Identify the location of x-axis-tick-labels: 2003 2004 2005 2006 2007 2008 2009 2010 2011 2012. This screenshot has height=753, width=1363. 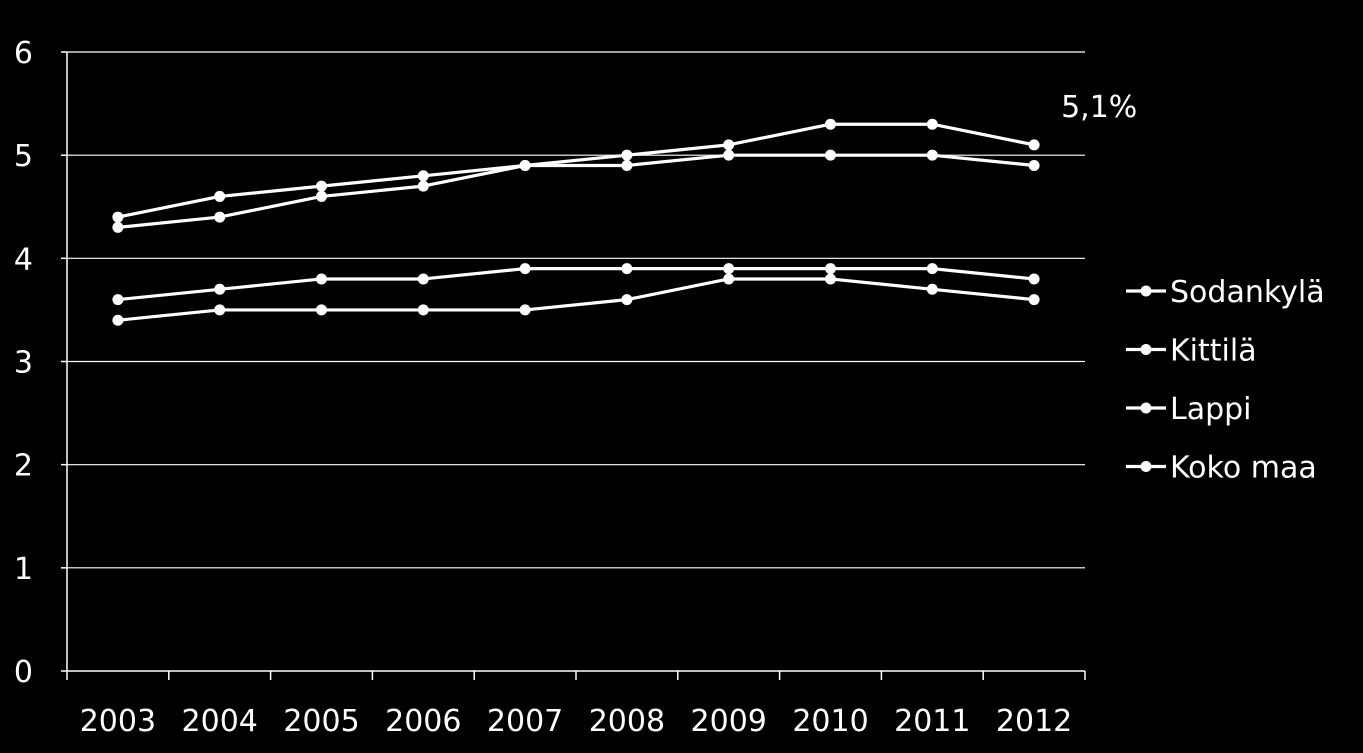
(576, 721).